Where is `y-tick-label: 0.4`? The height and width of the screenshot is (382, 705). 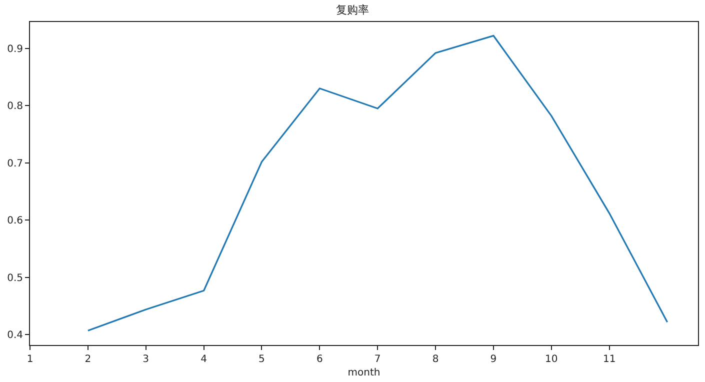 y-tick-label: 0.4 is located at coordinates (15, 336).